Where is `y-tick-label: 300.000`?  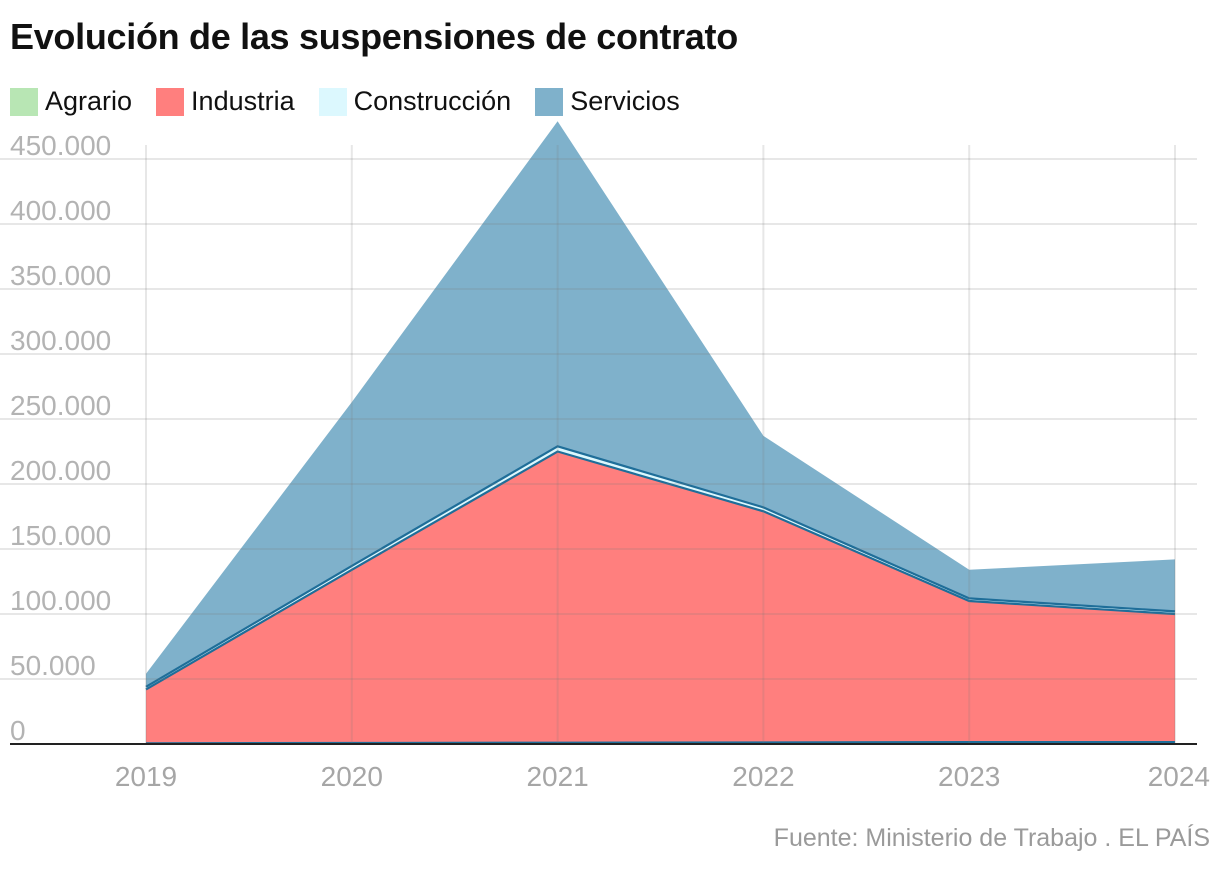 y-tick-label: 300.000 is located at coordinates (60, 340).